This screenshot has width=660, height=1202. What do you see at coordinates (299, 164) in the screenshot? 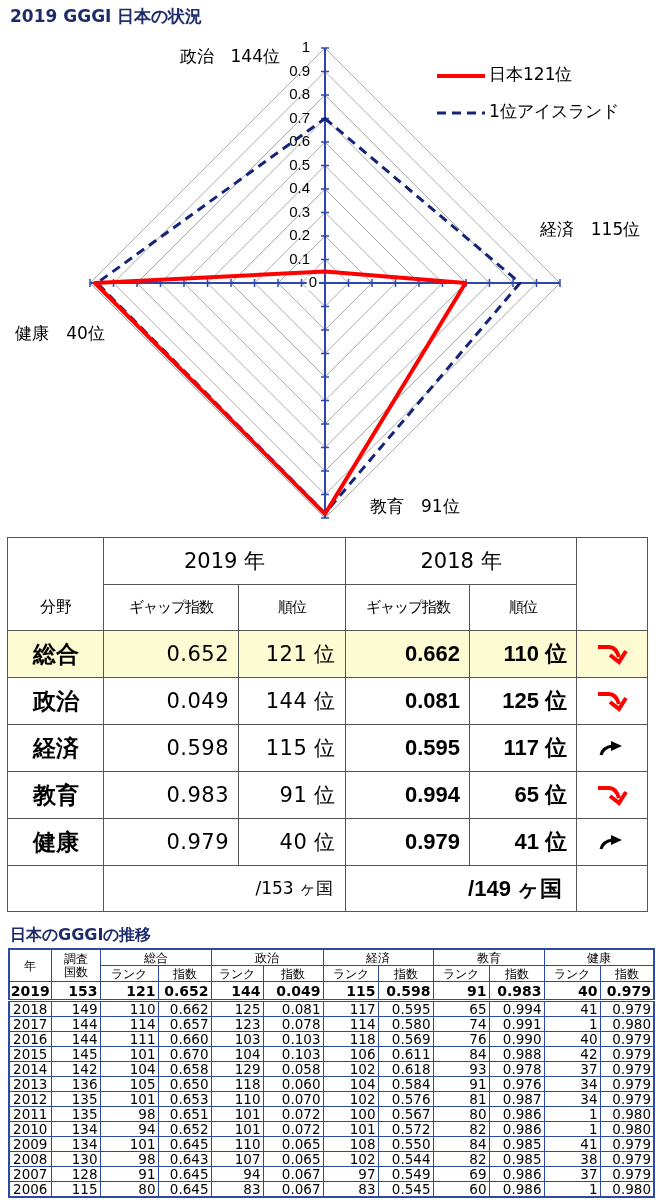
I see `y-tick-label: 0.5` at bounding box center [299, 164].